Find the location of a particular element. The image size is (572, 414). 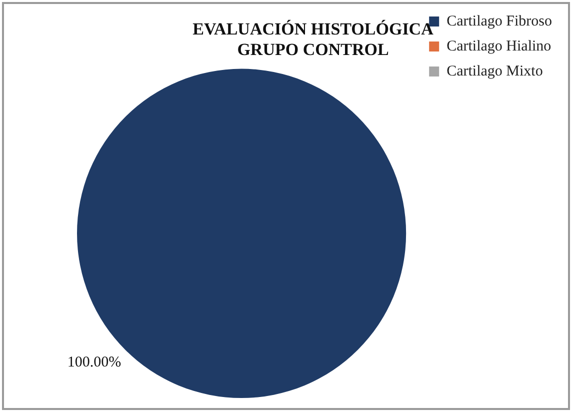

data-label: 100.00% is located at coordinates (94, 362).